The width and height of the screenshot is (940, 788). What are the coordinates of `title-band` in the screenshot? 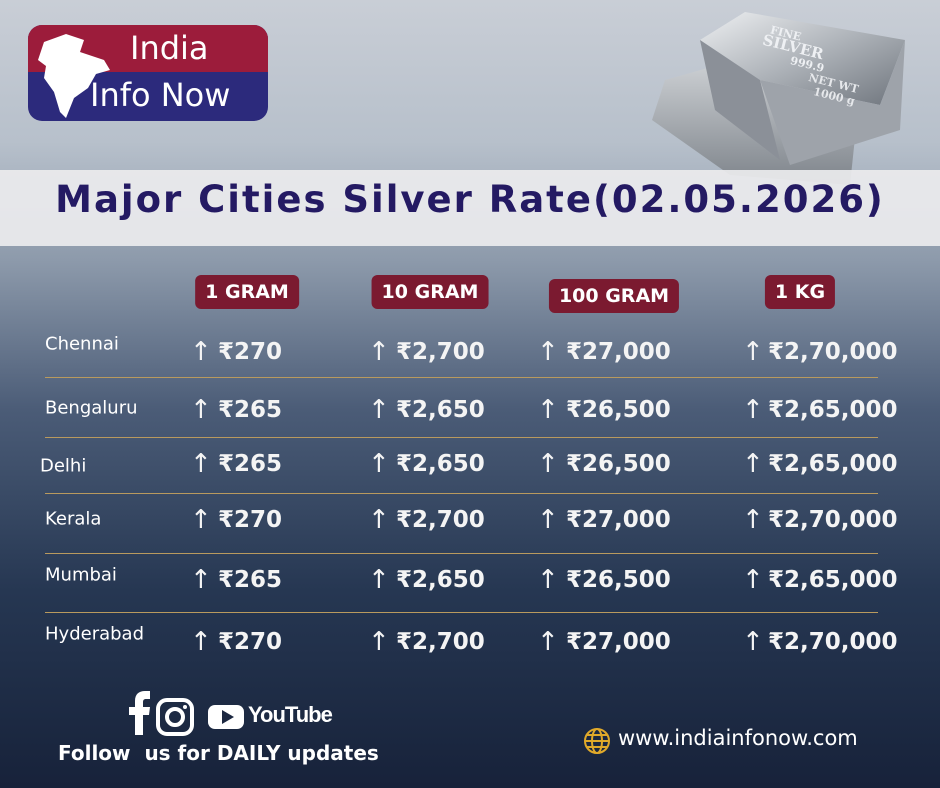 It's located at (470, 208).